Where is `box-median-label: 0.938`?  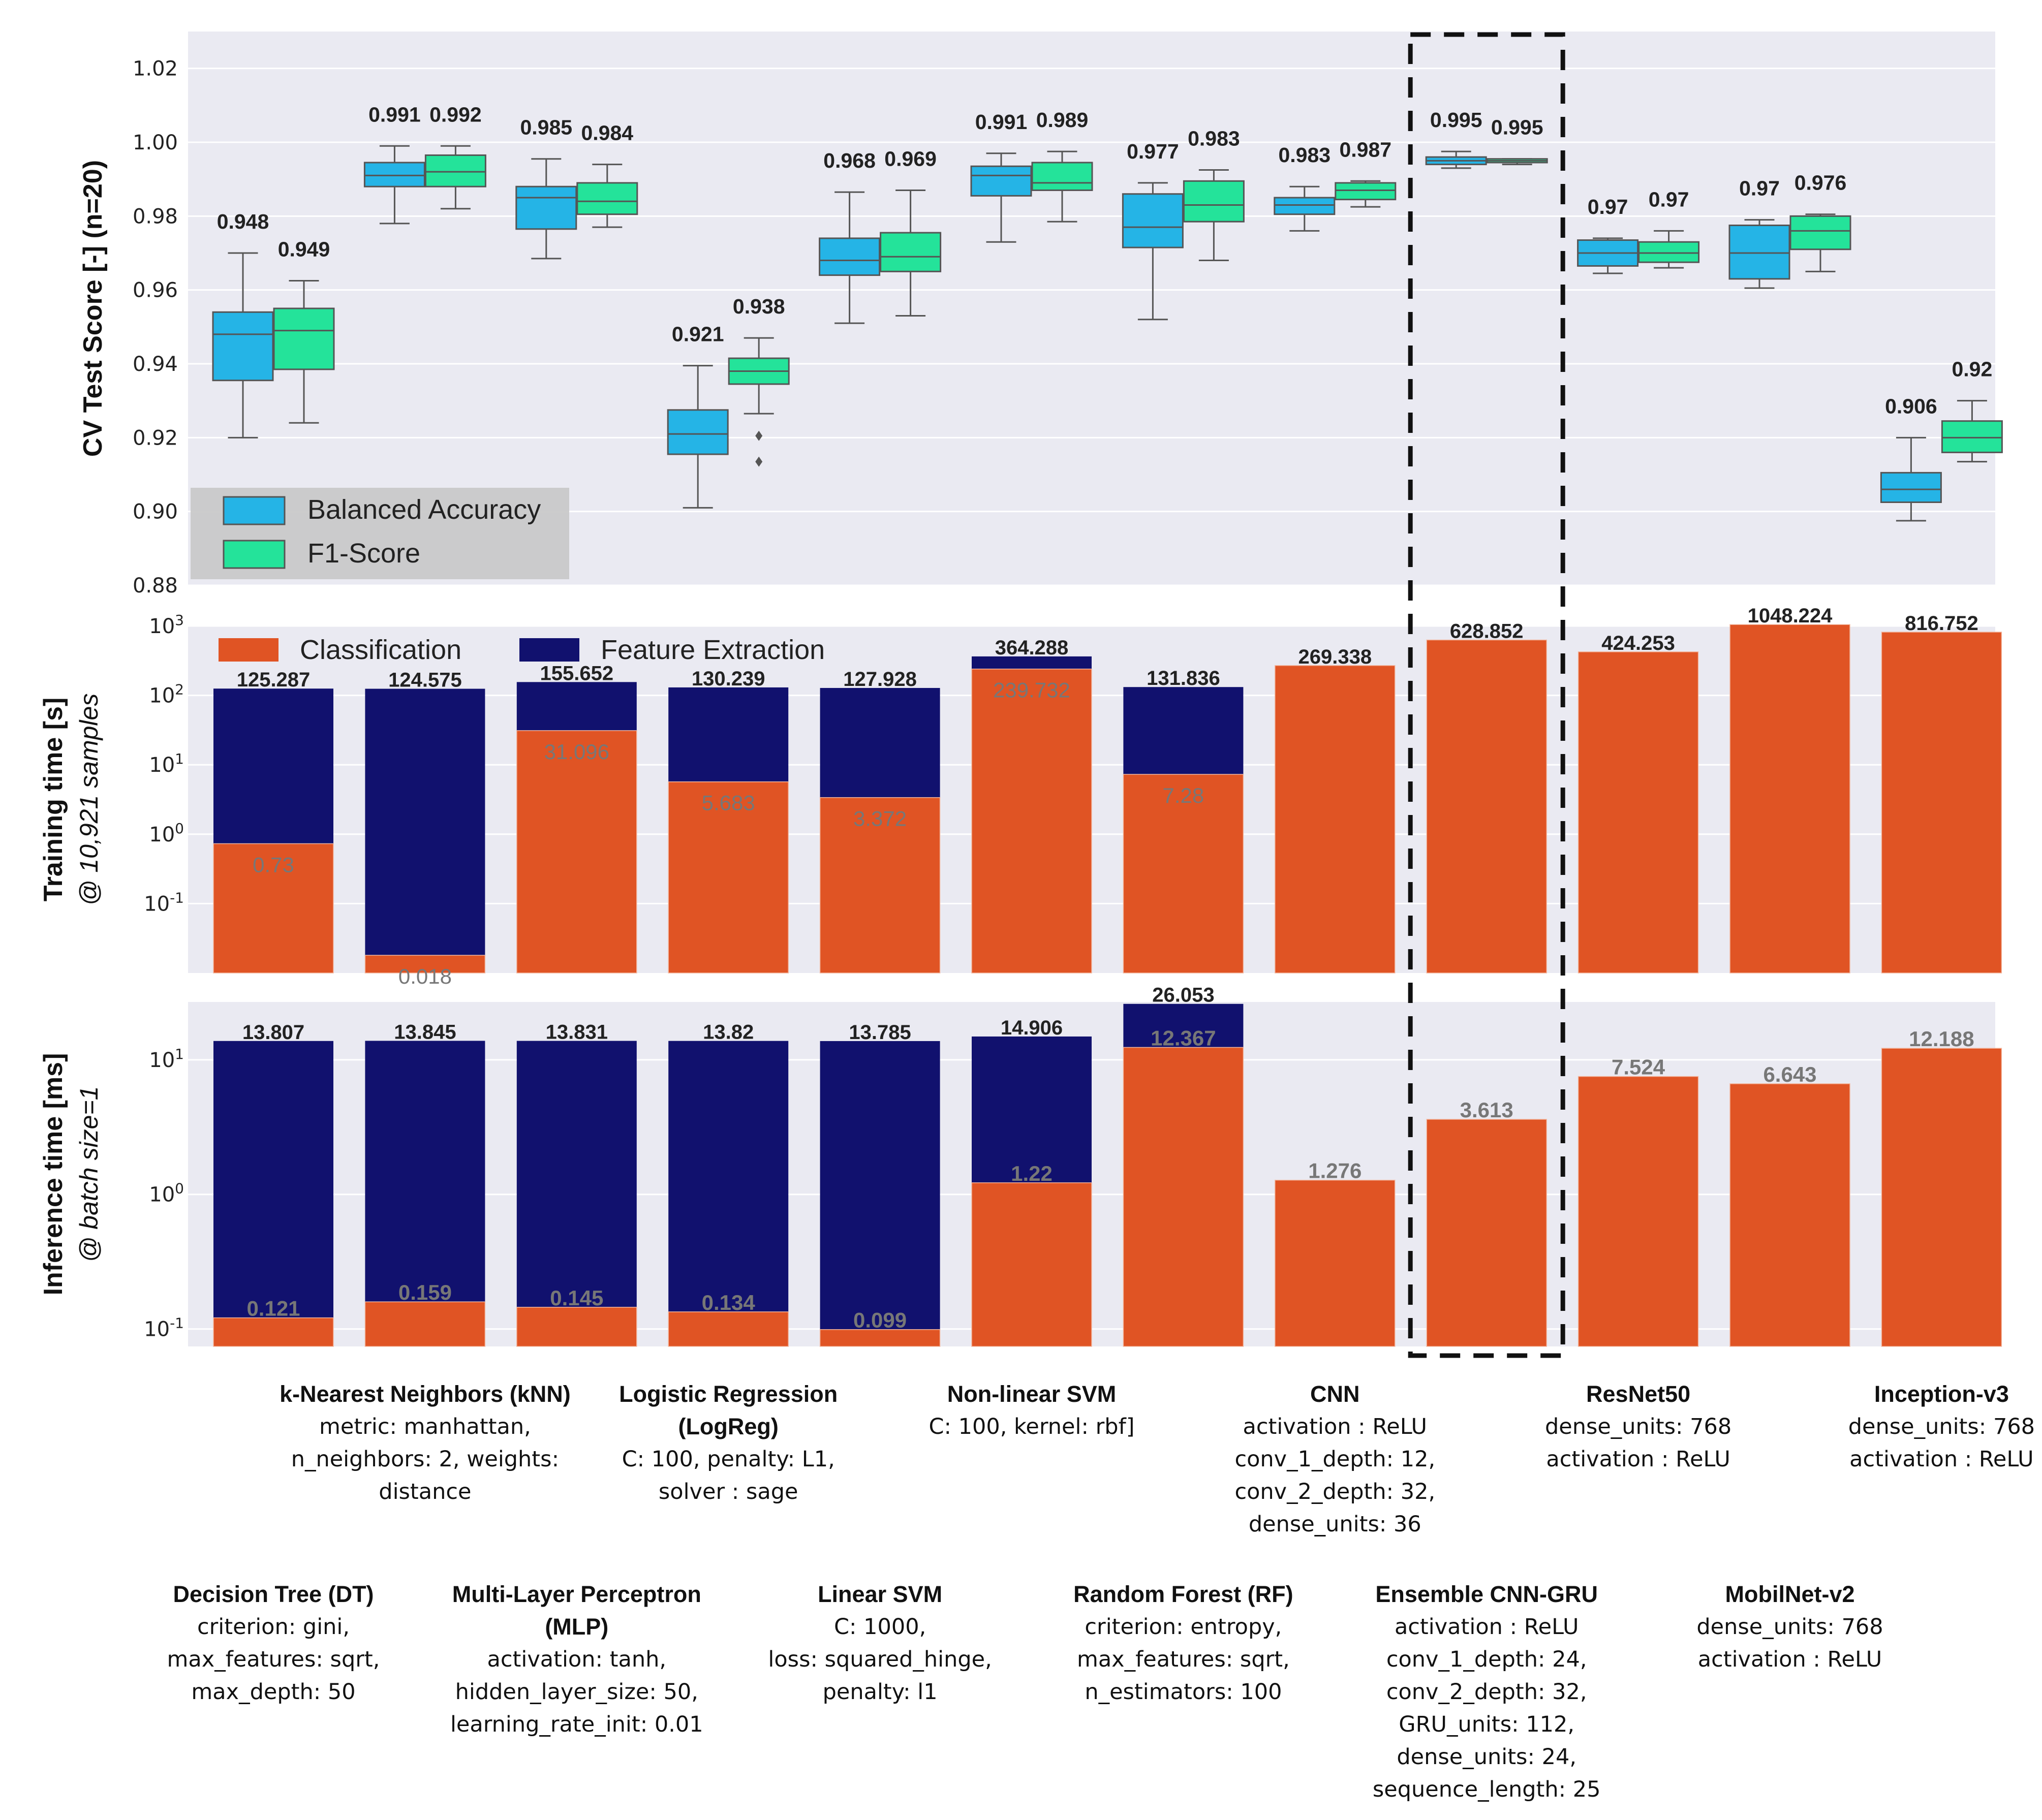 box-median-label: 0.938 is located at coordinates (759, 306).